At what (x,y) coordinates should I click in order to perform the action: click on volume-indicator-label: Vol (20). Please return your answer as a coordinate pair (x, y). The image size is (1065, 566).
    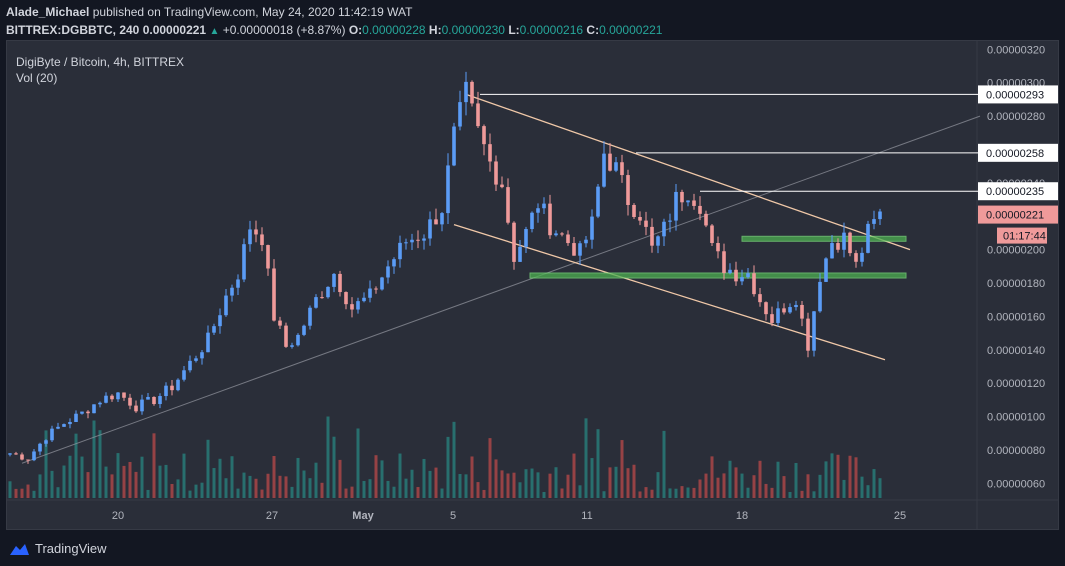
    Looking at the image, I should click on (37, 78).